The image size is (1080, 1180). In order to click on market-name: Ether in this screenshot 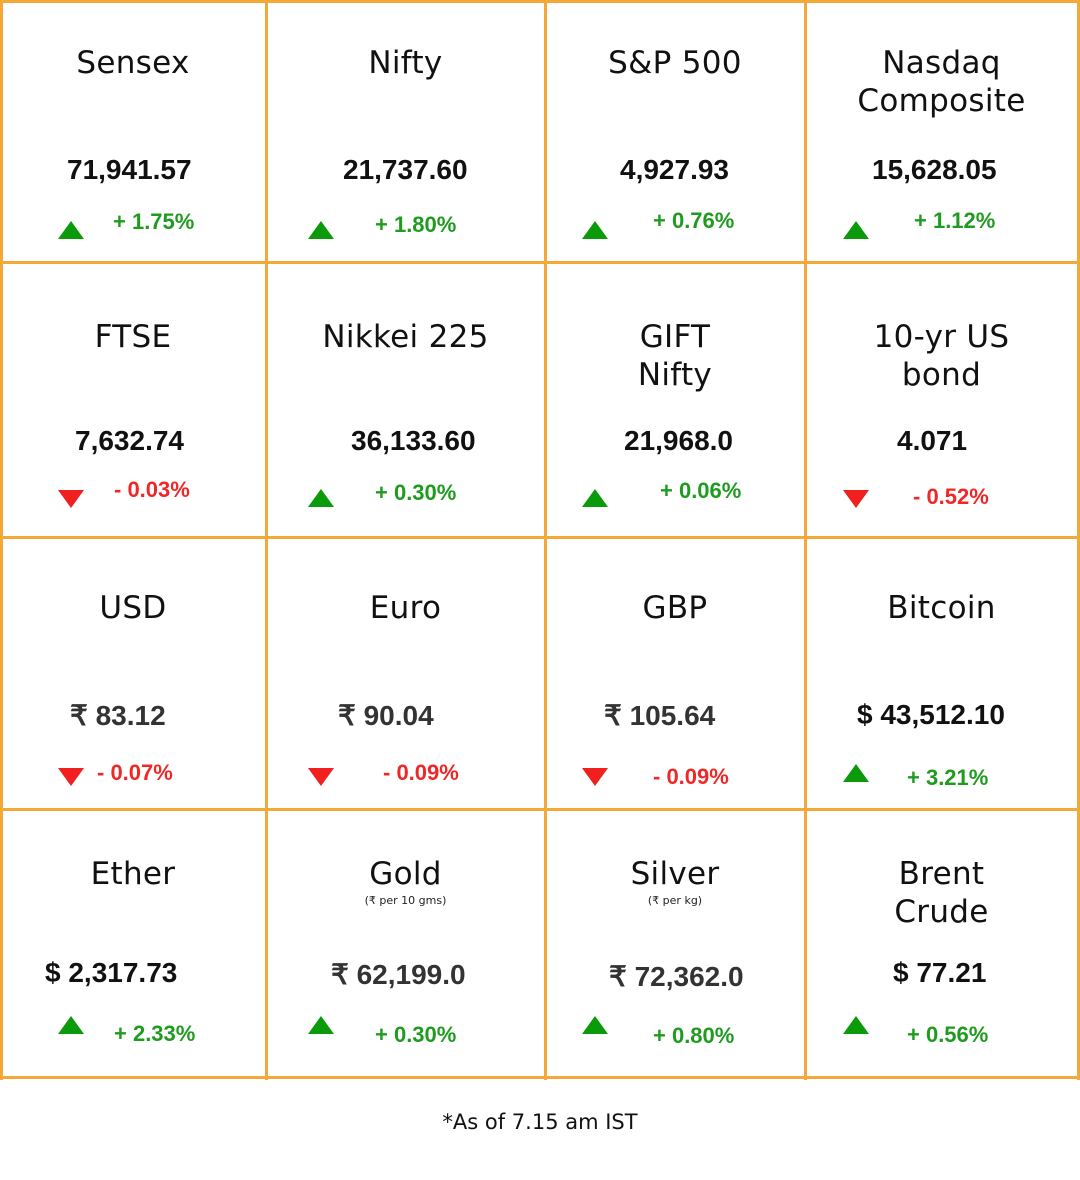, I will do `click(133, 874)`.